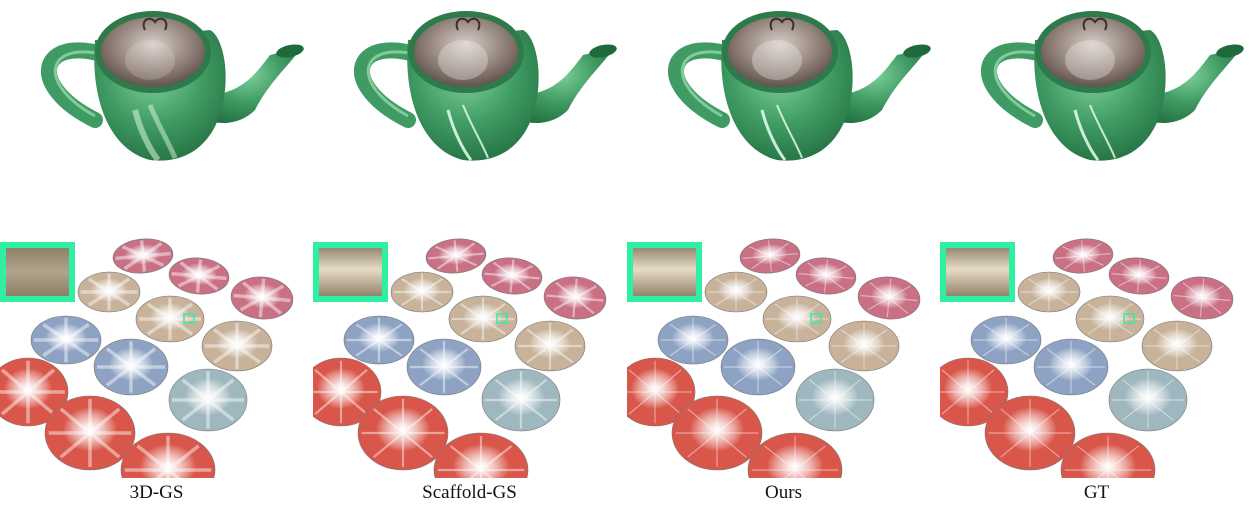 The image size is (1253, 513). Describe the element at coordinates (783, 492) in the screenshot. I see `column-caption: Ours` at that location.